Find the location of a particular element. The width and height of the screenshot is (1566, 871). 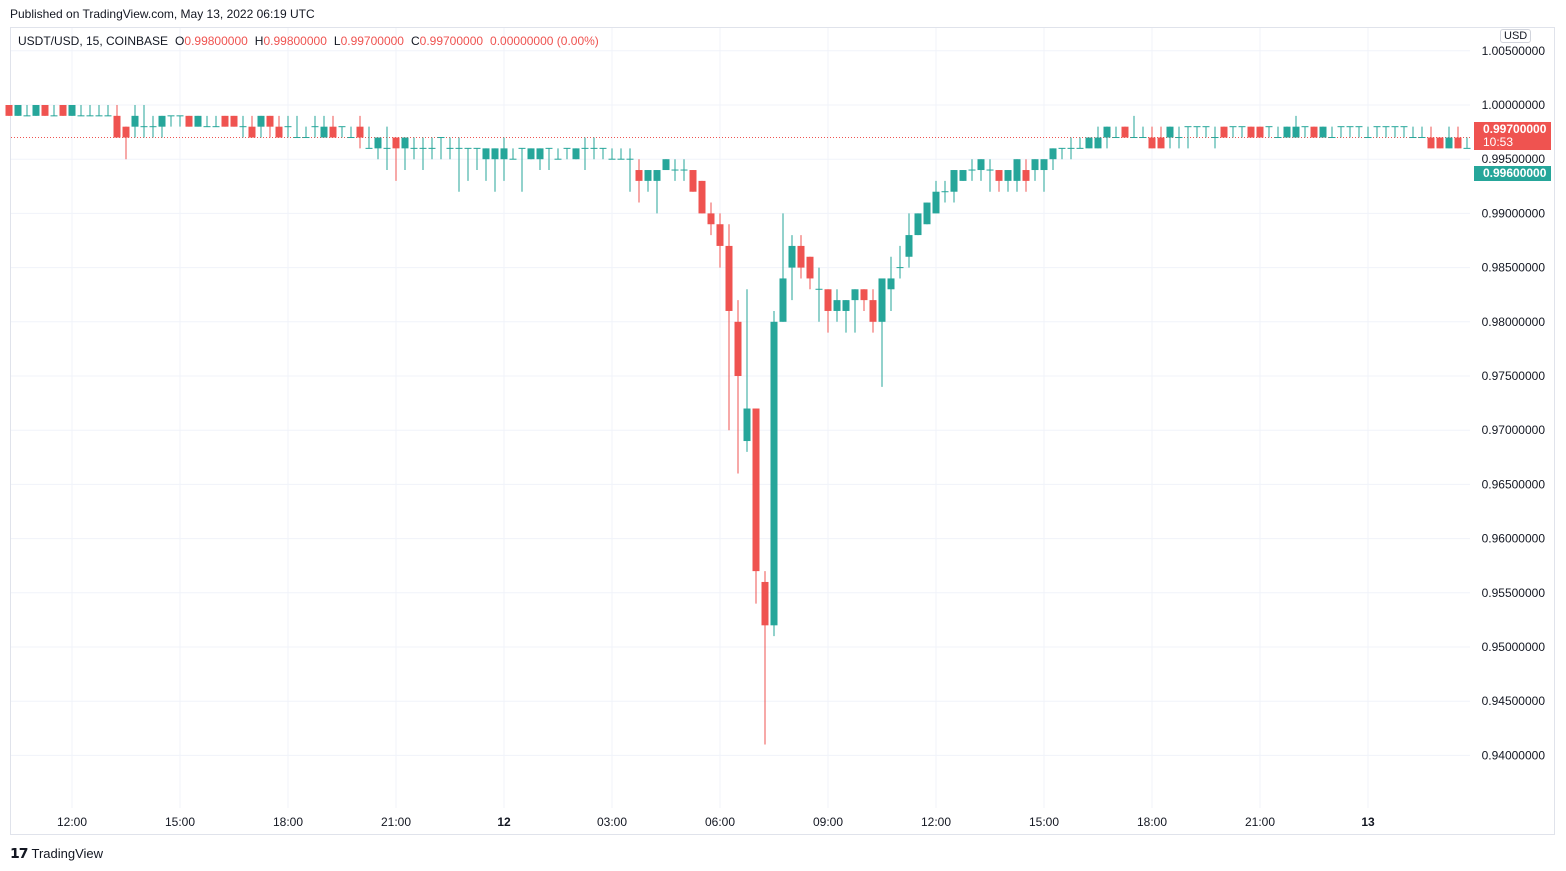

symbol-info: USDT/USD, 15, COINBASE is located at coordinates (93, 41).